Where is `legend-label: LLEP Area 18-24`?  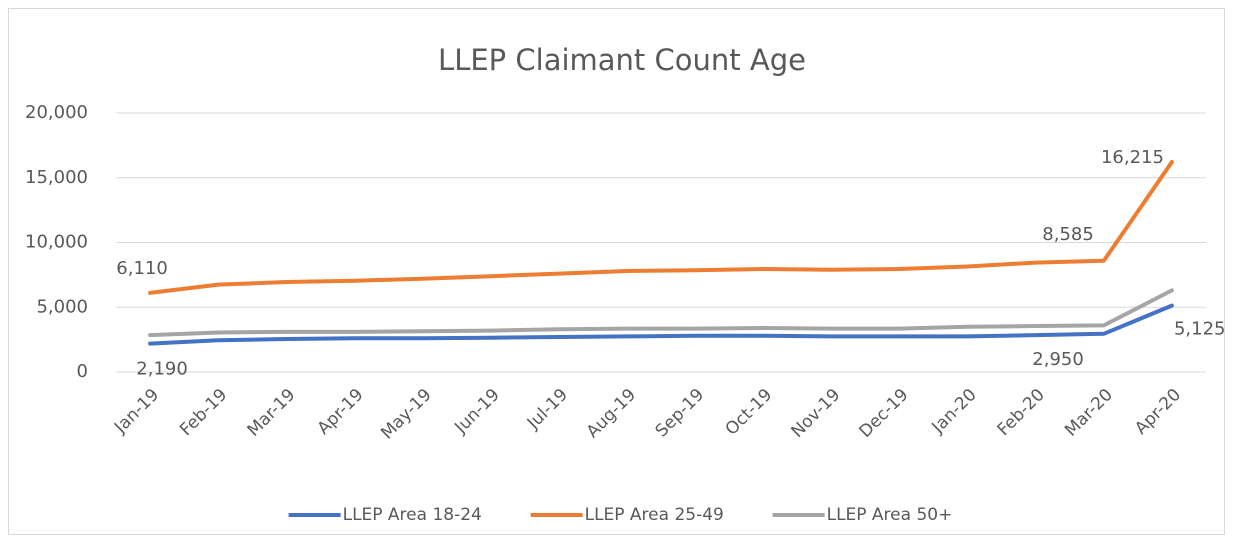 legend-label: LLEP Area 18-24 is located at coordinates (412, 515).